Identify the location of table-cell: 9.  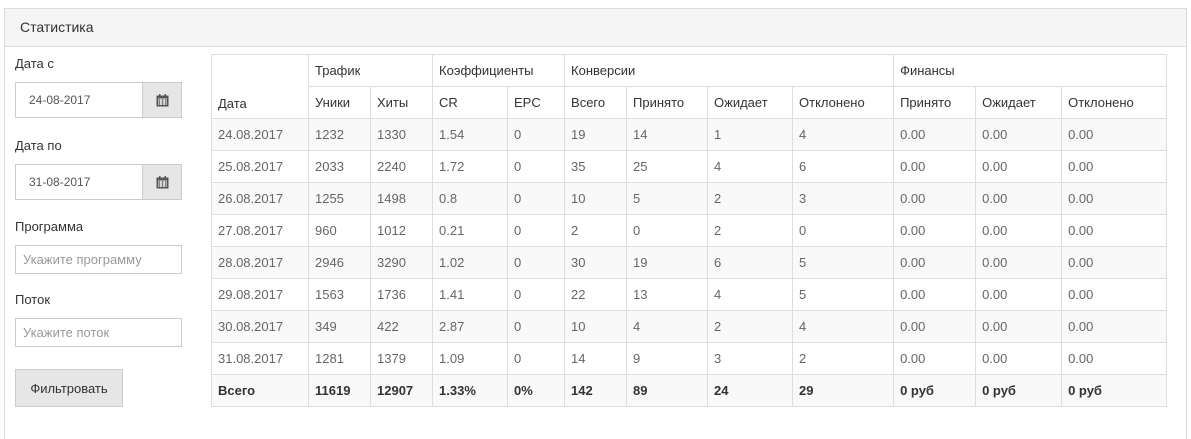
(667, 358).